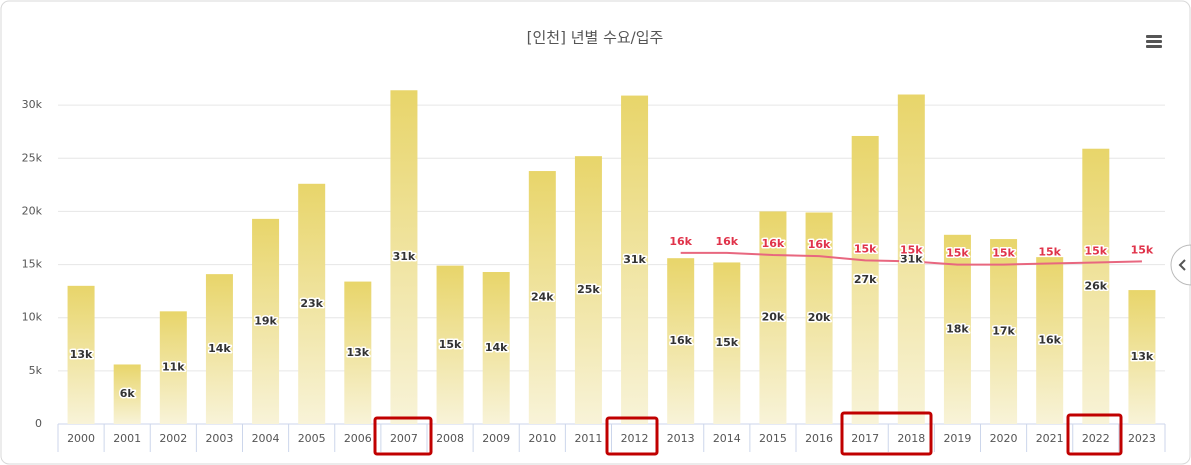 The height and width of the screenshot is (465, 1191). I want to click on chart-title: [인천] 년별 수요/입주, so click(595, 38).